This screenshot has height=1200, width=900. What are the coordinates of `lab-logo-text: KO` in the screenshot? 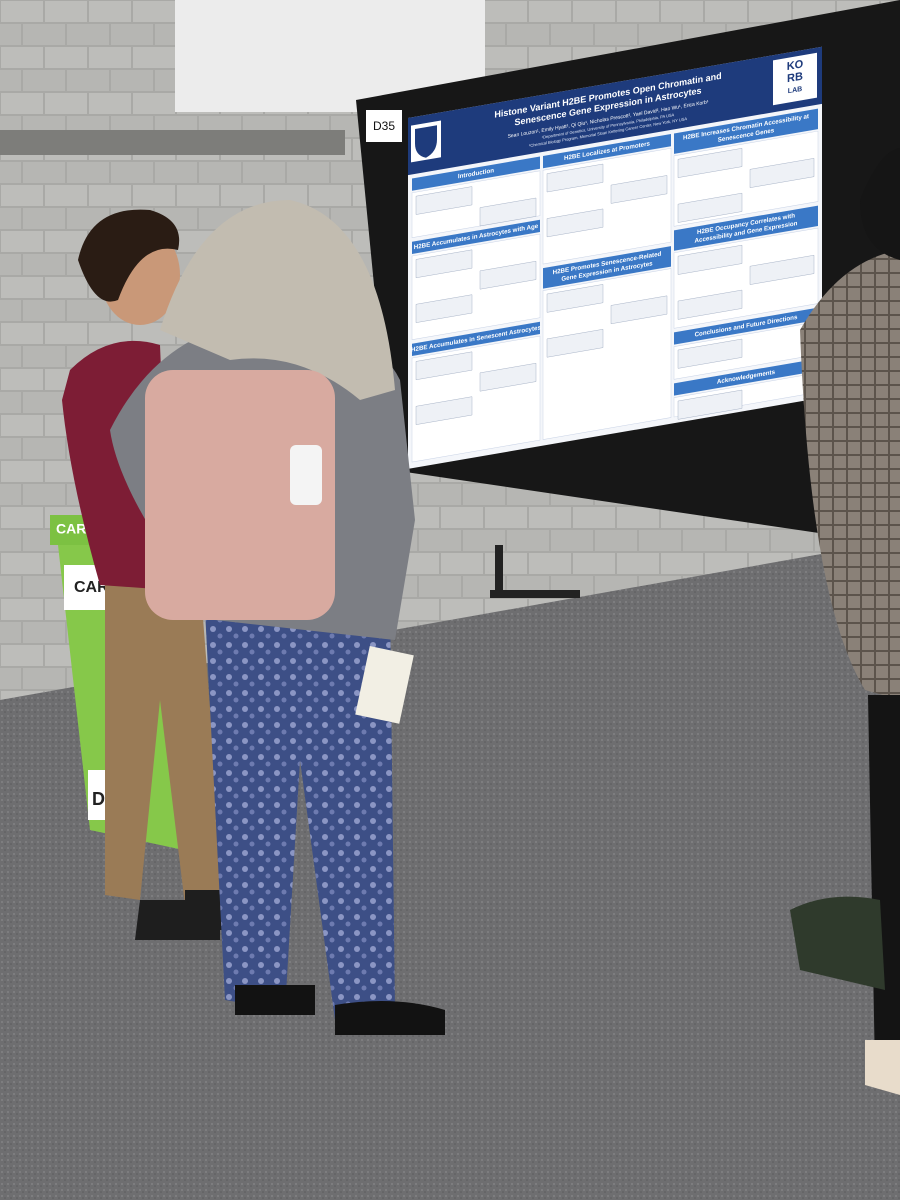 It's located at (795, 65).